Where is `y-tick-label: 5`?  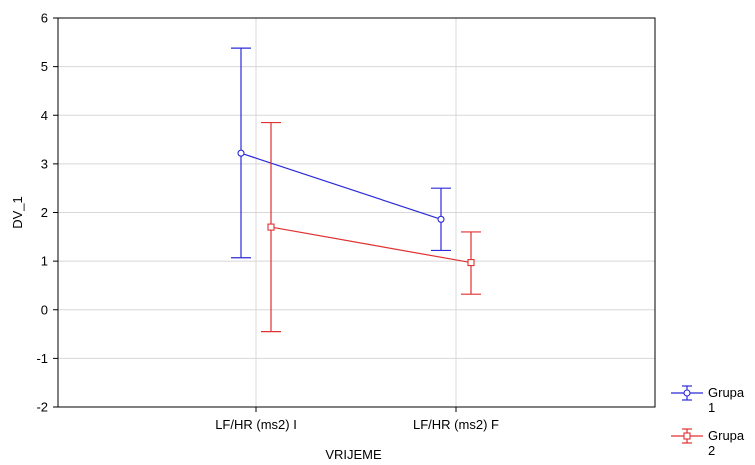 y-tick-label: 5 is located at coordinates (44, 66).